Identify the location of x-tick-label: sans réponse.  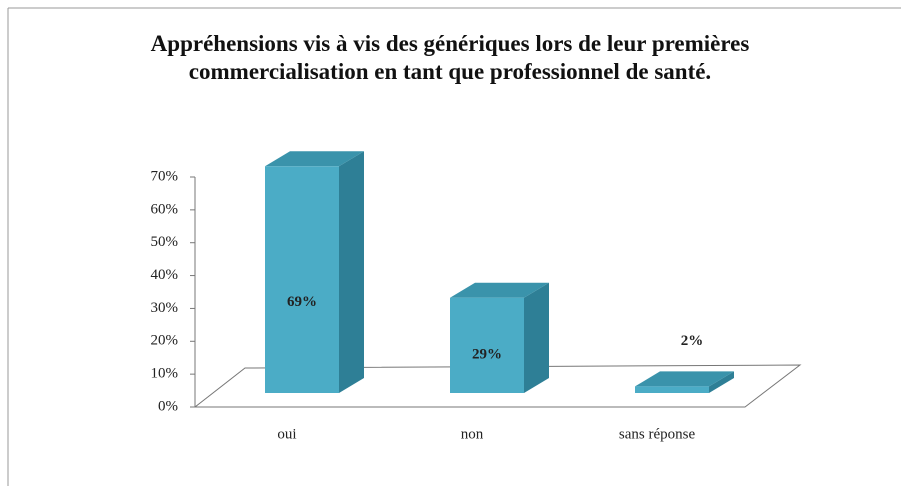
(657, 434).